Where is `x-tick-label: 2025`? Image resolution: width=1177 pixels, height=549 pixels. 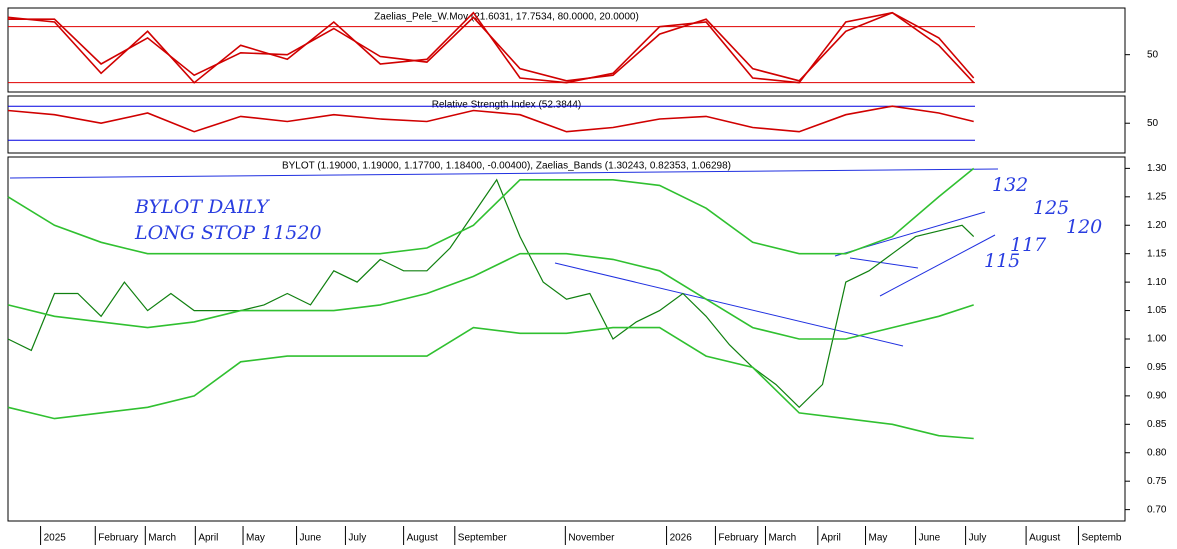 x-tick-label: 2025 is located at coordinates (55, 538).